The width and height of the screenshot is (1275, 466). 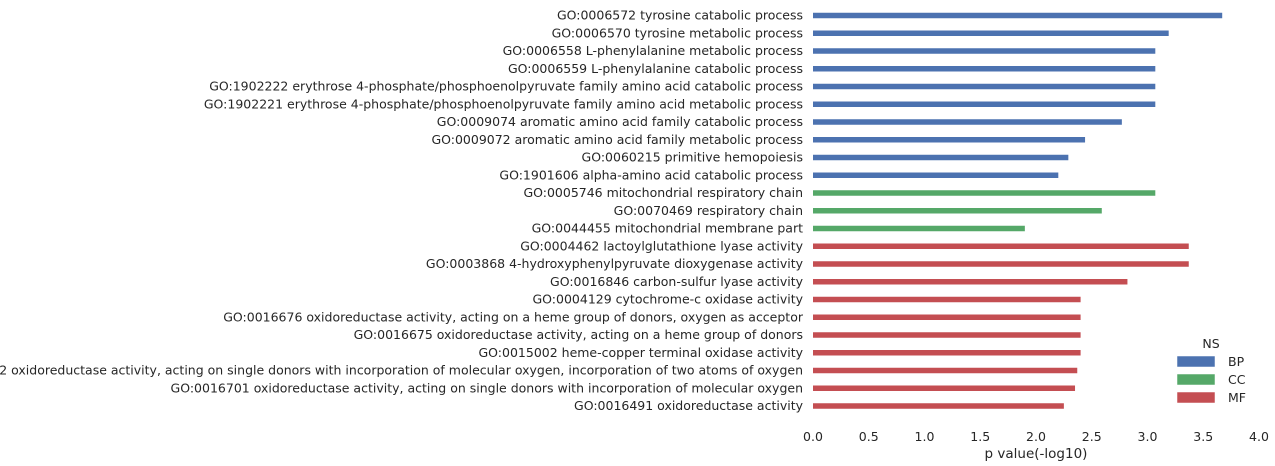 I want to click on category-label: GO:0016846 carbon-sulfur lyase activity, so click(x=677, y=281).